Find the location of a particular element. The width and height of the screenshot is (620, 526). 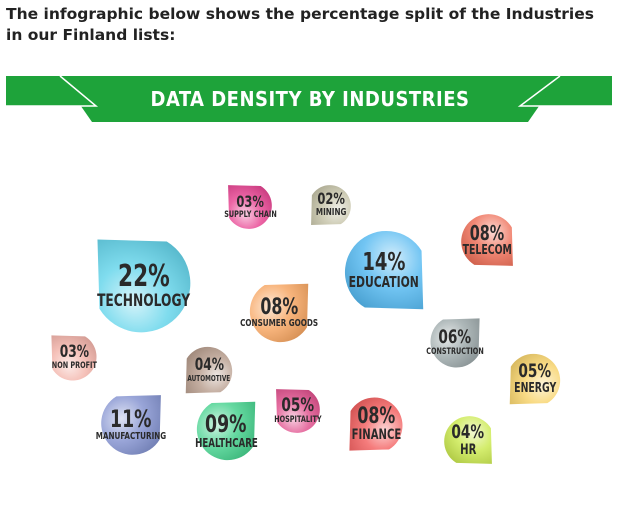

bubble-healthcare: 09% HEALTHCARE is located at coordinates (226, 431).